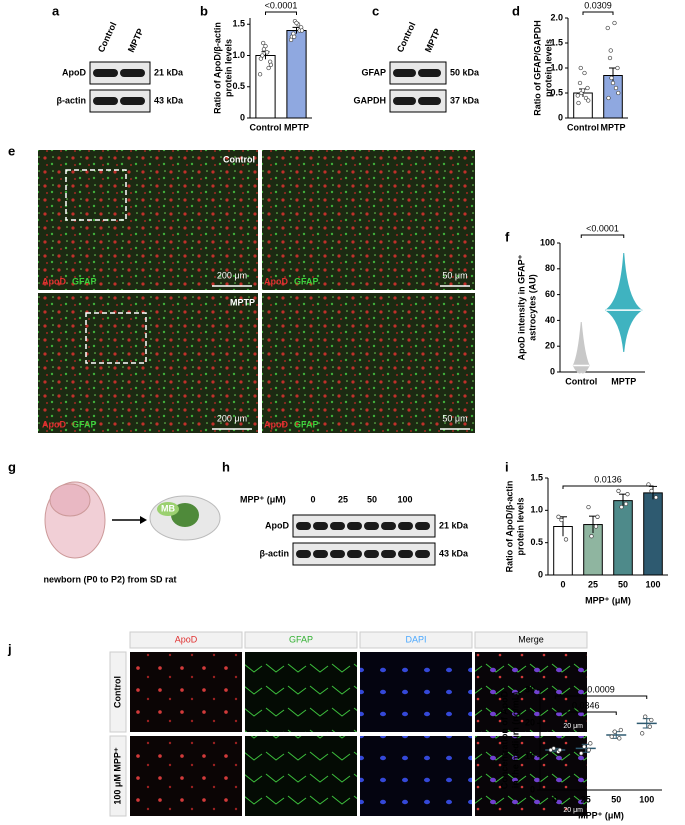 The height and width of the screenshot is (825, 685). What do you see at coordinates (70, 500) in the screenshot?
I see `pup-head` at bounding box center [70, 500].